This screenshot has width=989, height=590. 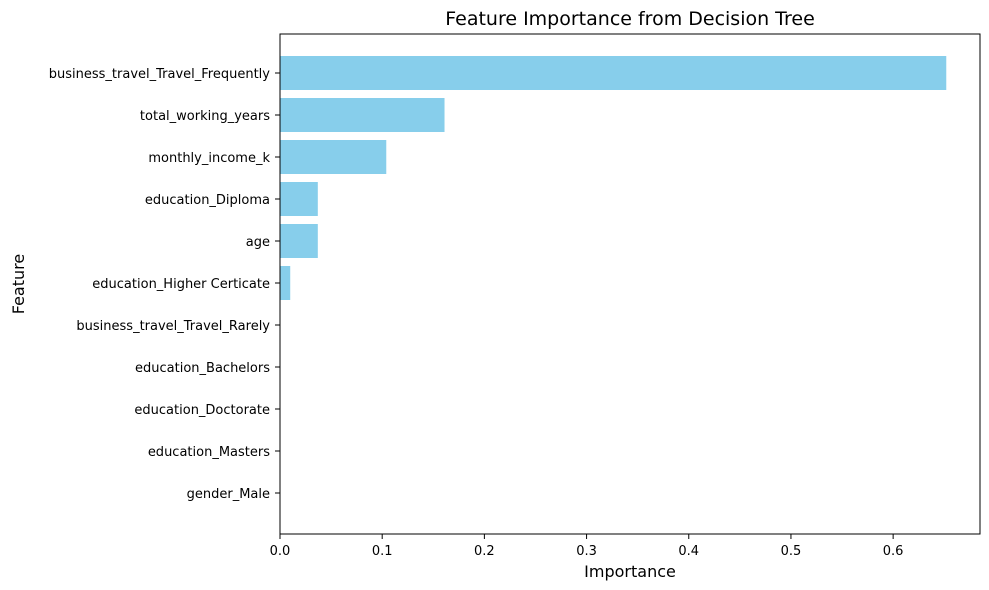 What do you see at coordinates (299, 241) in the screenshot?
I see `bar-age` at bounding box center [299, 241].